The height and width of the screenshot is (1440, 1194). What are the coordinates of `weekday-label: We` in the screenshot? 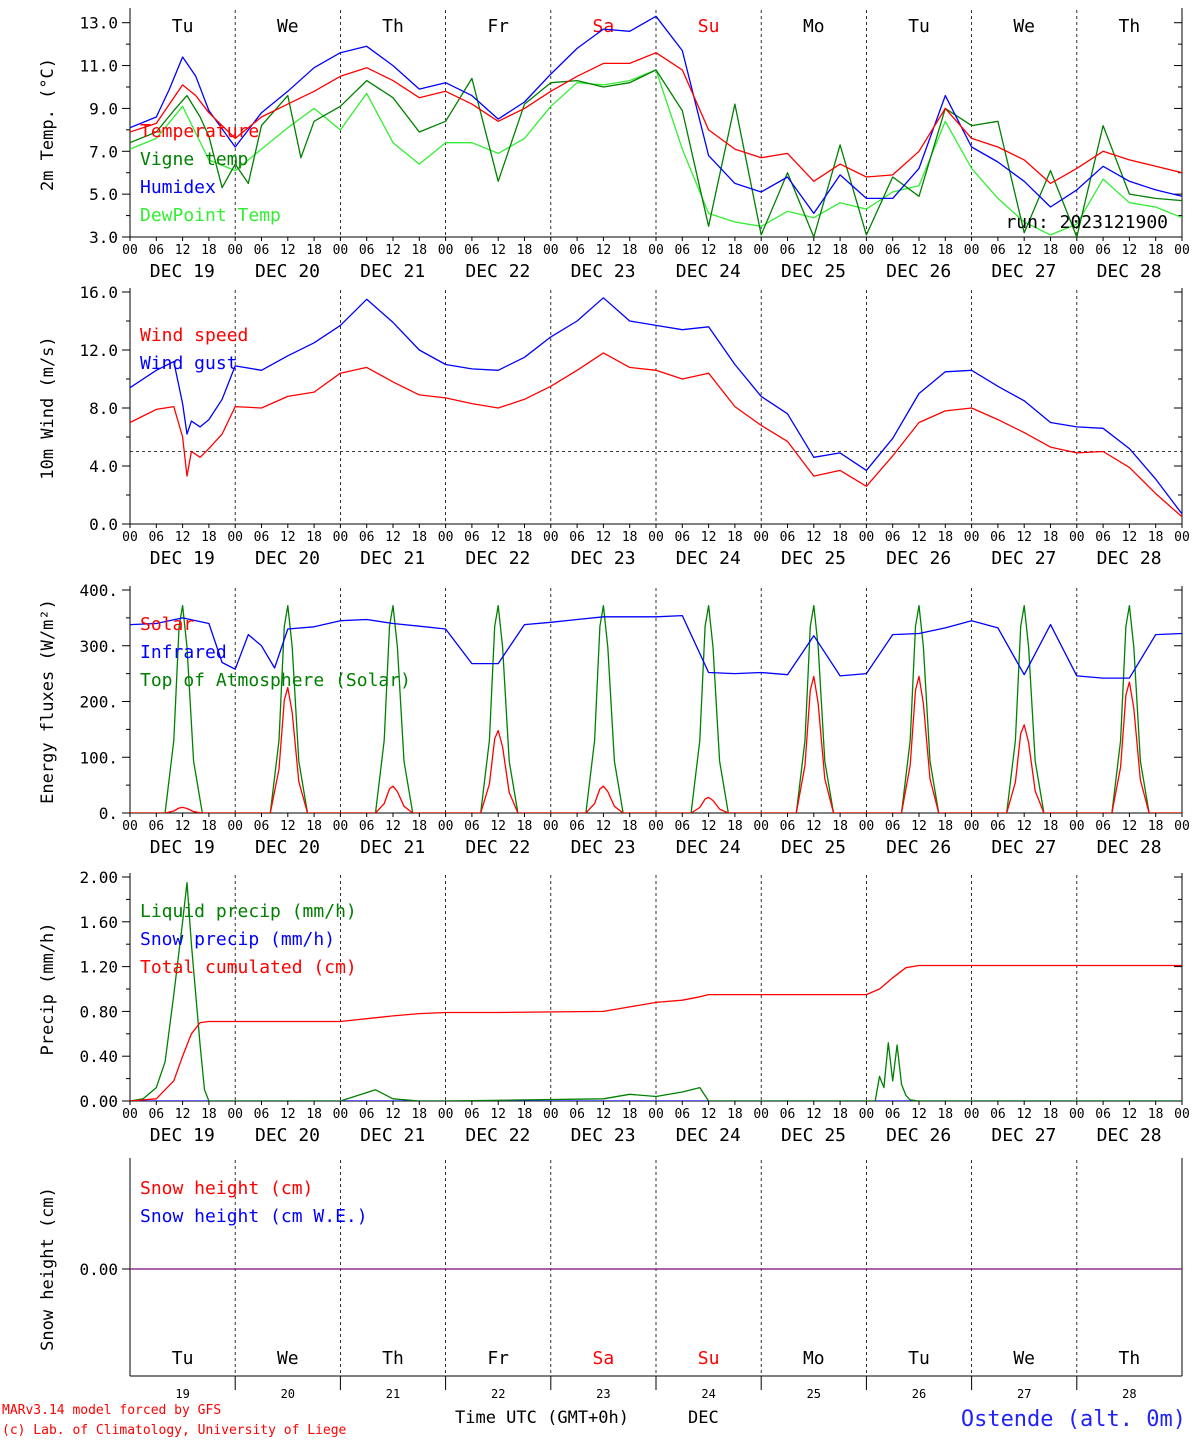 It's located at (1024, 26).